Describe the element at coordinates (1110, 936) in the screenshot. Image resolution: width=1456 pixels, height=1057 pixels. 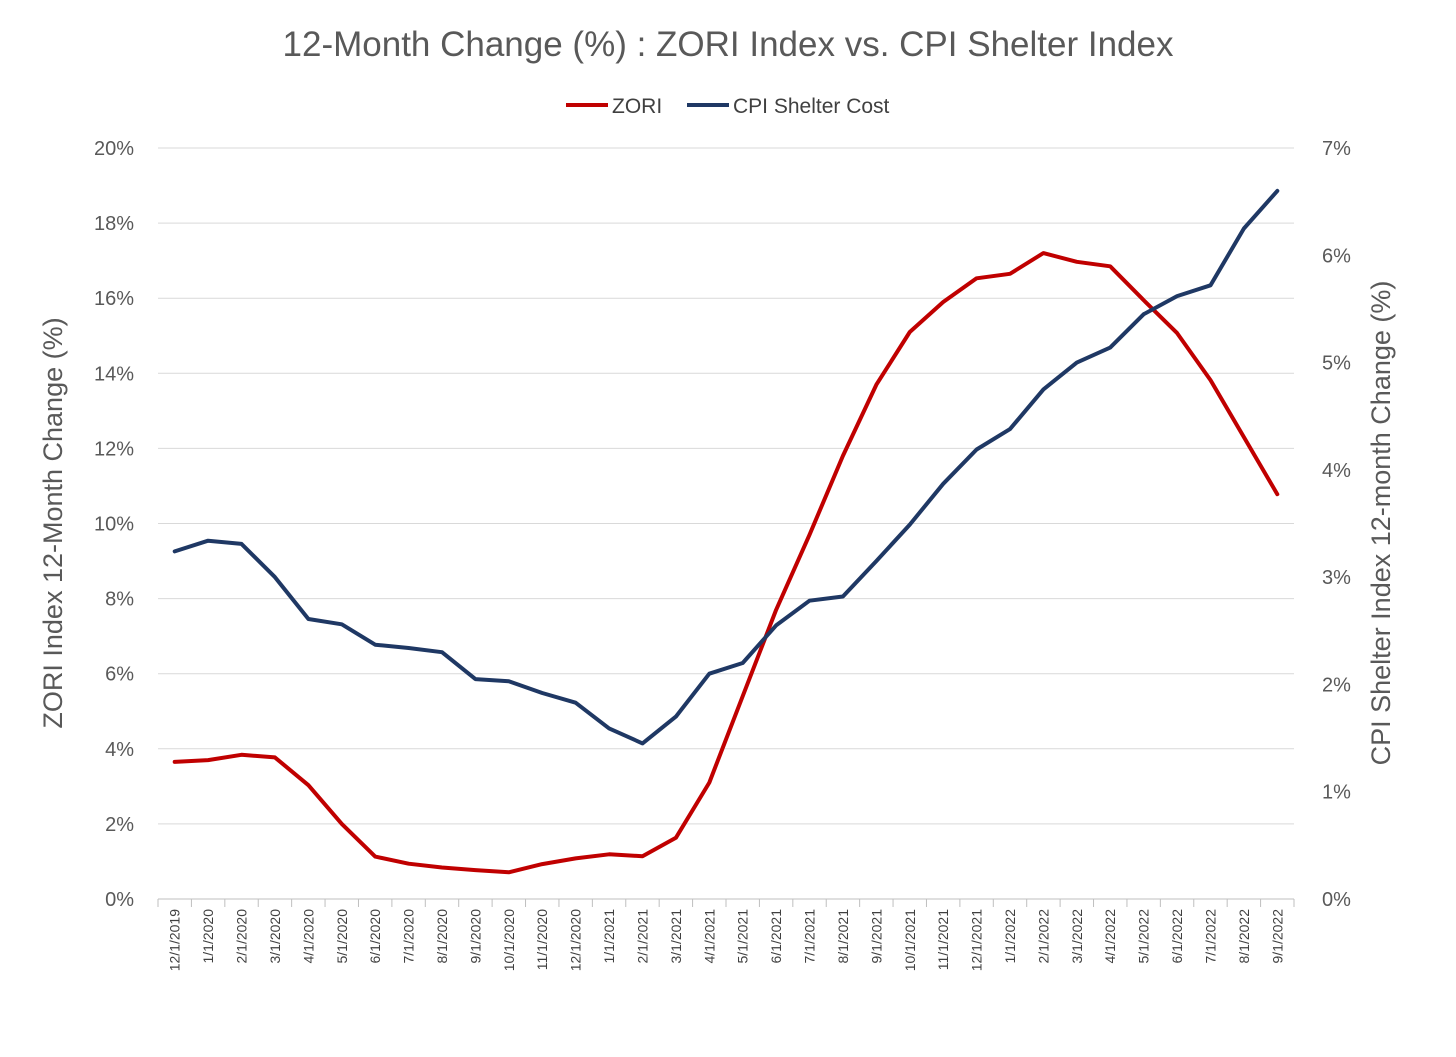
I see `x-tick-label: 4/1/2022` at that location.